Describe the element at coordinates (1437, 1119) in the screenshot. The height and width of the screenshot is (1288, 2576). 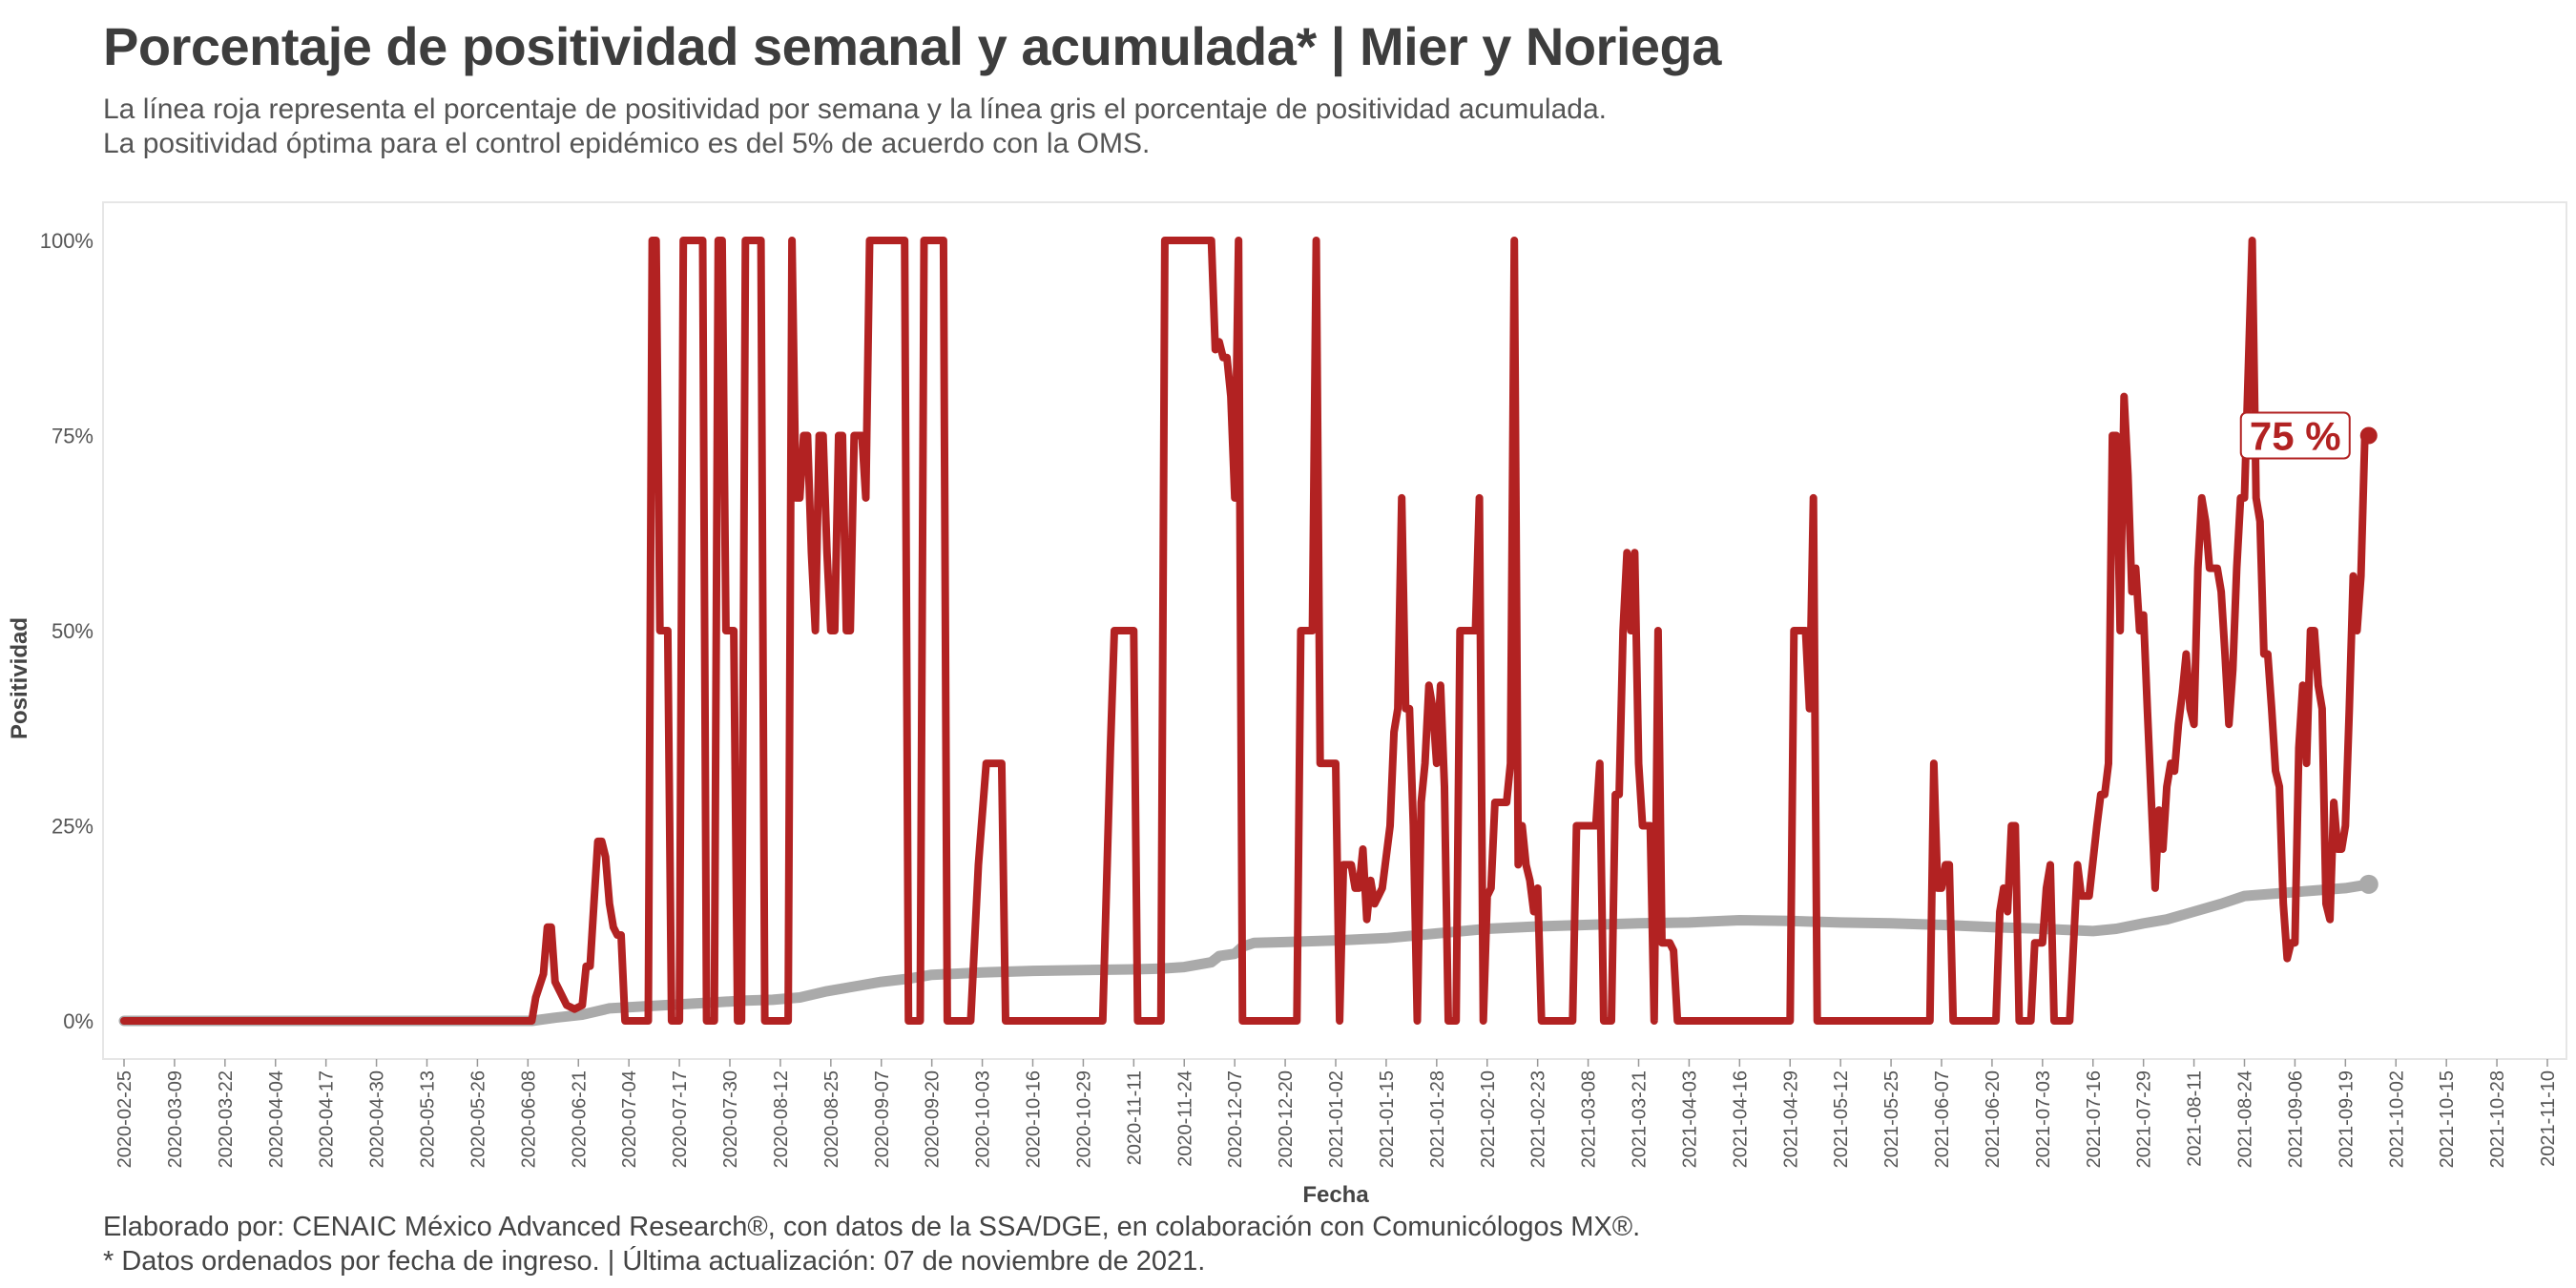
I see `x-tick-label: 2021-01-28` at that location.